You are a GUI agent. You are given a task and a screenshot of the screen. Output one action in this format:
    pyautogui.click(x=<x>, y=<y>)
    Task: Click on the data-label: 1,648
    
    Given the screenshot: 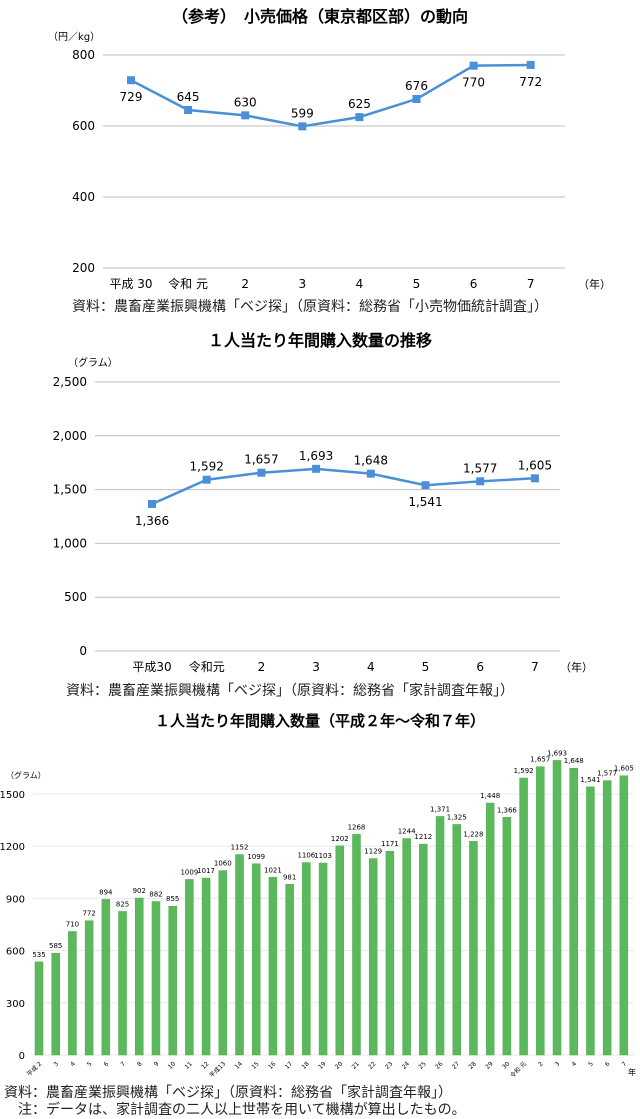 What is the action you would take?
    pyautogui.click(x=574, y=761)
    